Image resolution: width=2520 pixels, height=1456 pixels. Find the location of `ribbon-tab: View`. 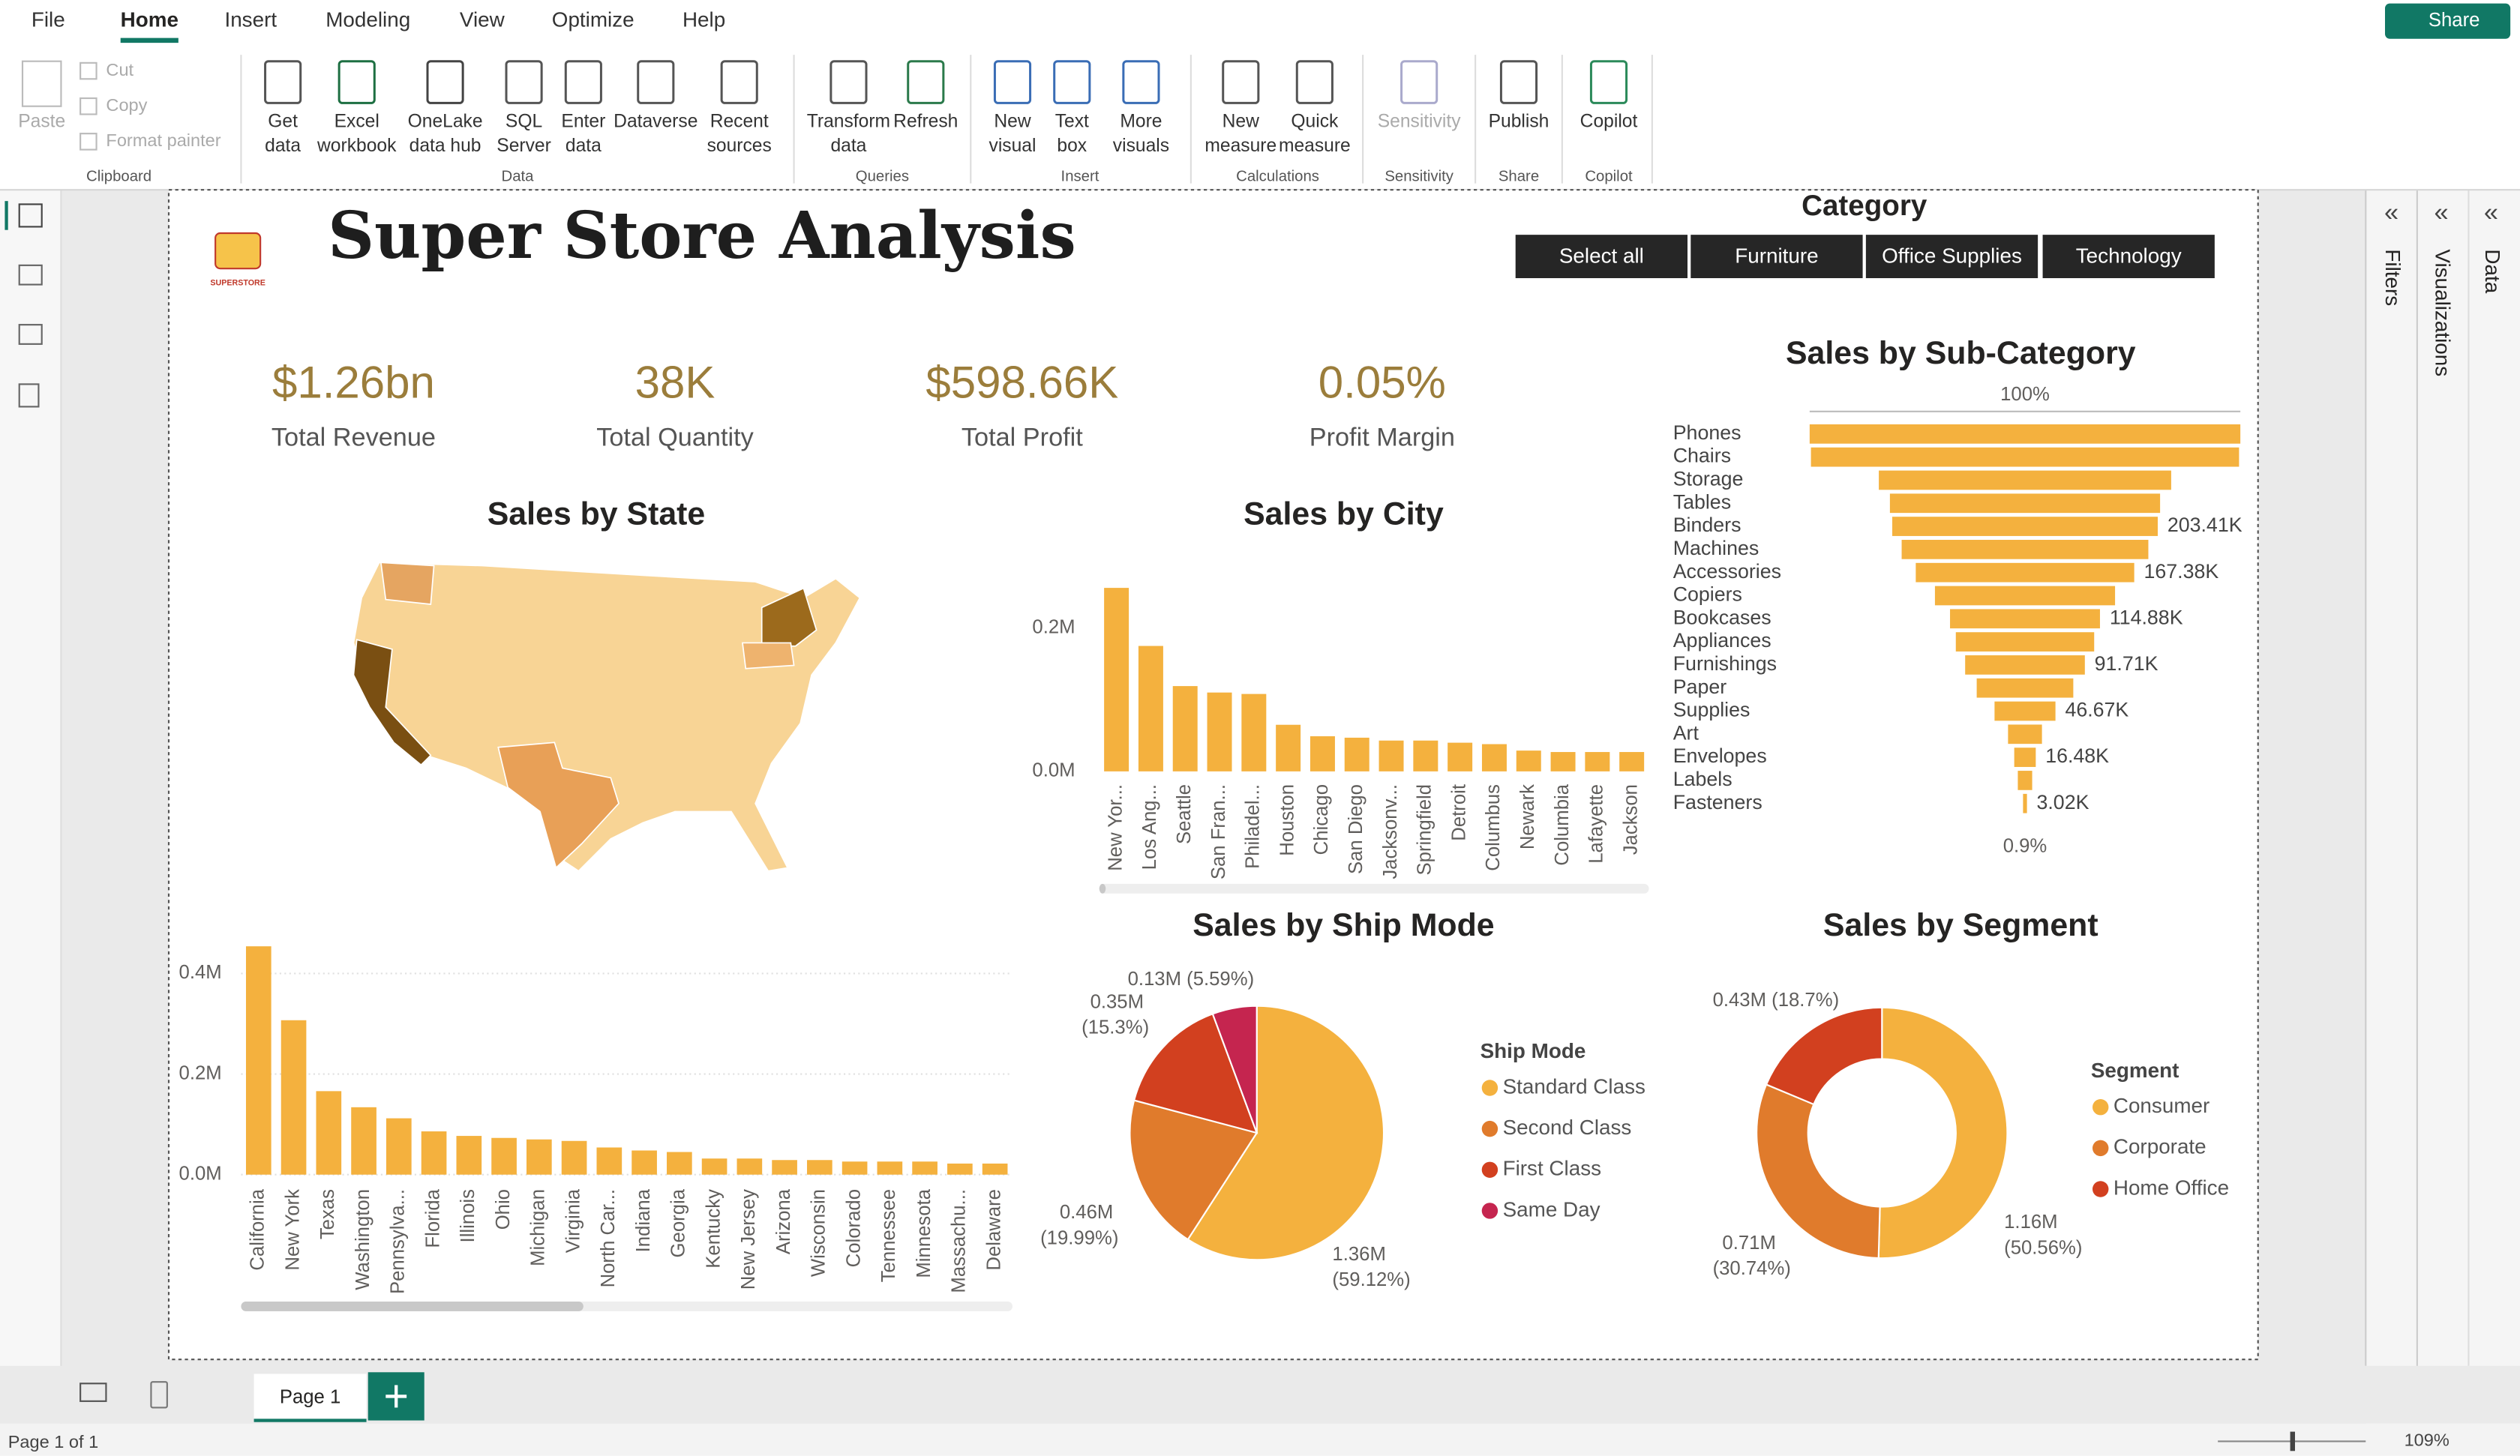

ribbon-tab: View is located at coordinates (483, 19).